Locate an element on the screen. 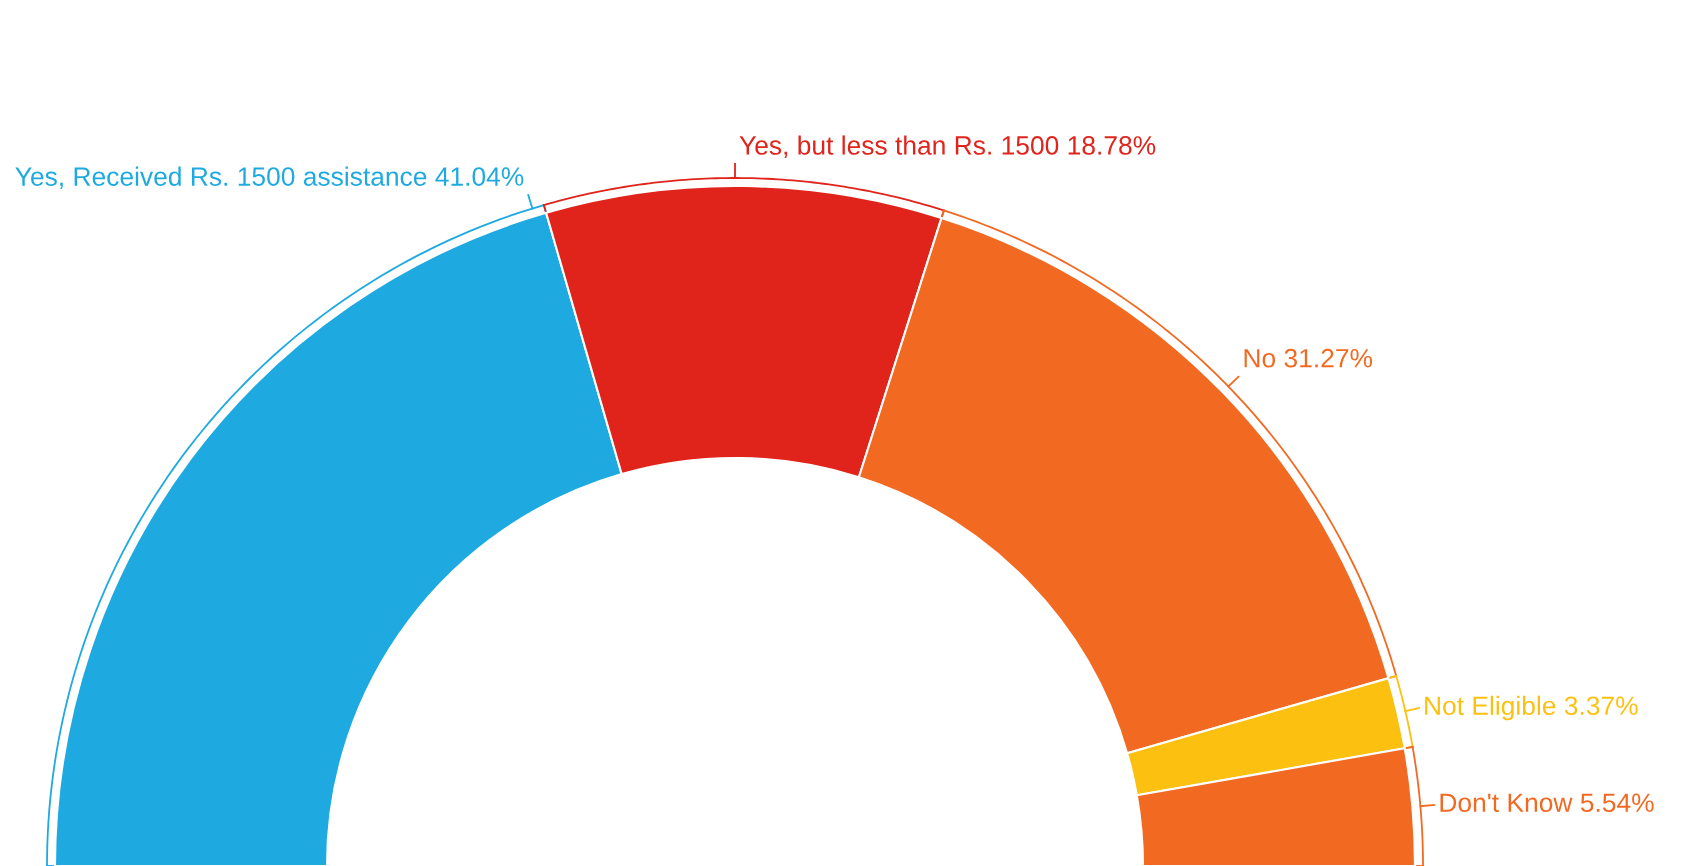  slice-label: Yes, Received Rs. 1500 assistance 41.04% is located at coordinates (269, 178).